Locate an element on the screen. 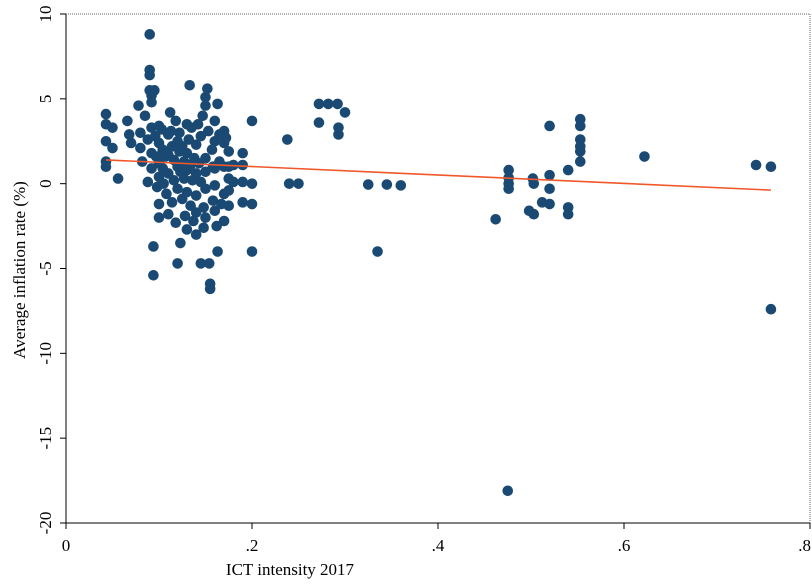 This screenshot has height=586, width=812. x-tick-label: 0 is located at coordinates (66, 545).